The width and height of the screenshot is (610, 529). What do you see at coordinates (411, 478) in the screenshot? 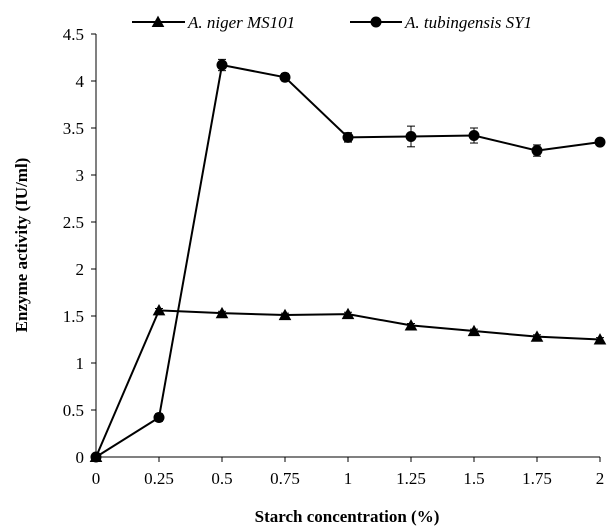
I see `x-tick-label: 1.25` at bounding box center [411, 478].